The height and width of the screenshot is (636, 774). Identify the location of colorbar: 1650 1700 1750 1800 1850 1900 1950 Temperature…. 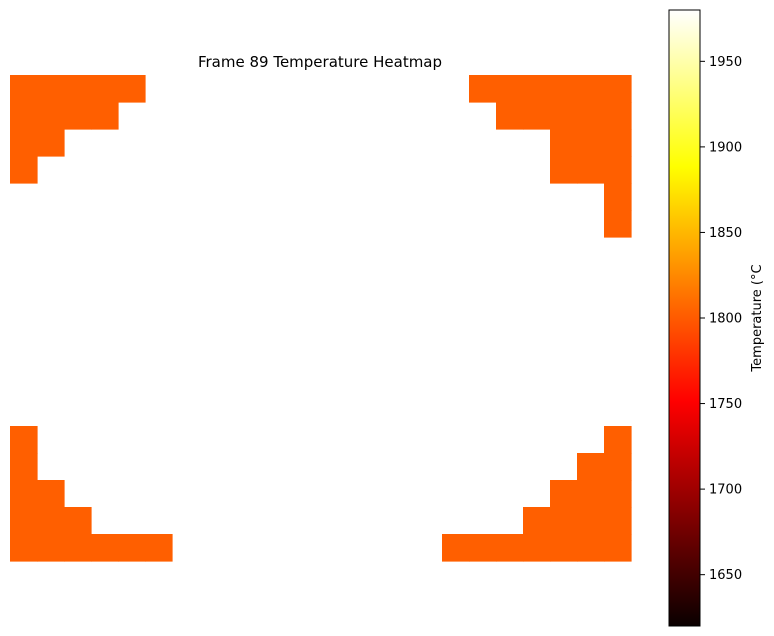
(716, 318).